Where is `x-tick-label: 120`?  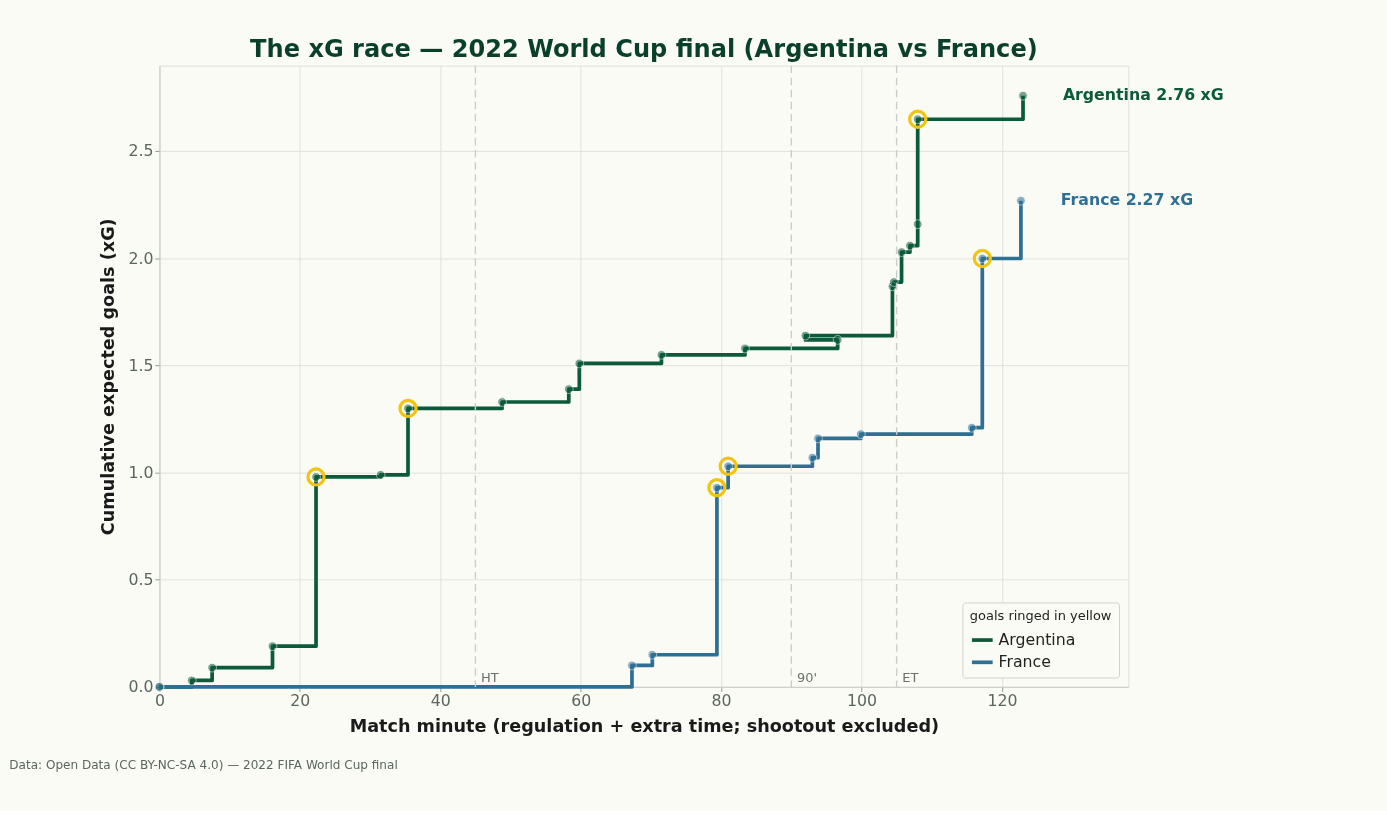
x-tick-label: 120 is located at coordinates (1002, 700).